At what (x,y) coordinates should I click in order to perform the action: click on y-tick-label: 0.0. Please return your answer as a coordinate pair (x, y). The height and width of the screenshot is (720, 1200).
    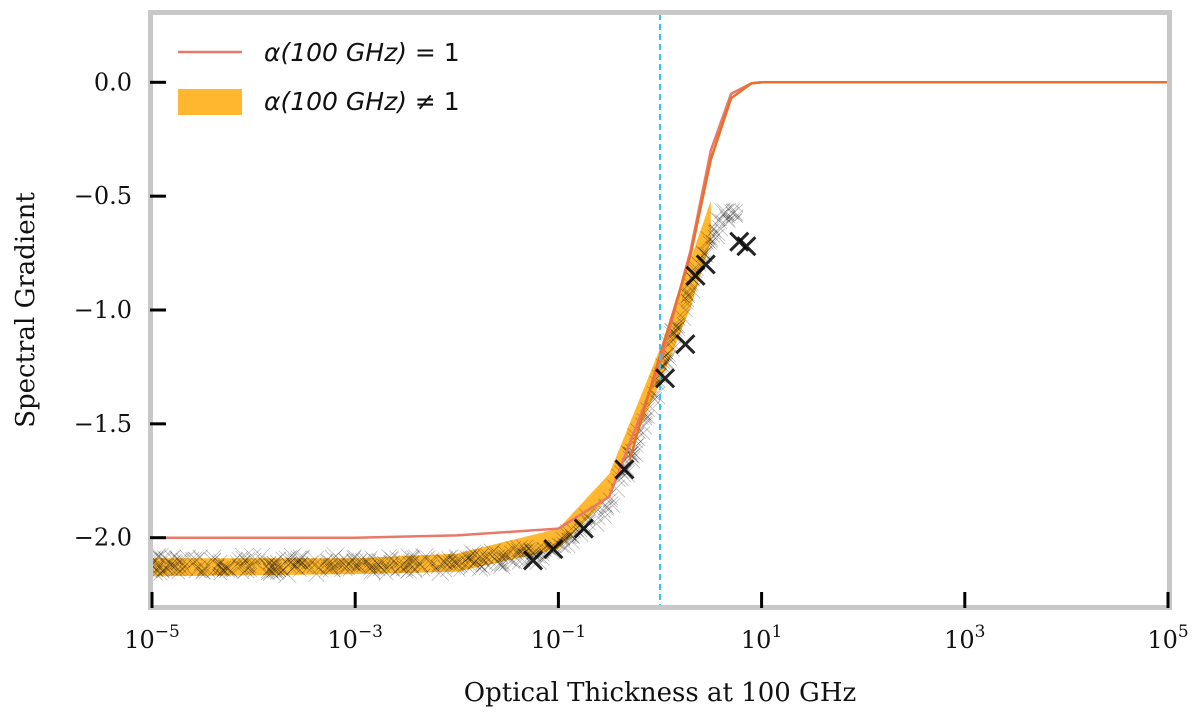
    Looking at the image, I should click on (113, 82).